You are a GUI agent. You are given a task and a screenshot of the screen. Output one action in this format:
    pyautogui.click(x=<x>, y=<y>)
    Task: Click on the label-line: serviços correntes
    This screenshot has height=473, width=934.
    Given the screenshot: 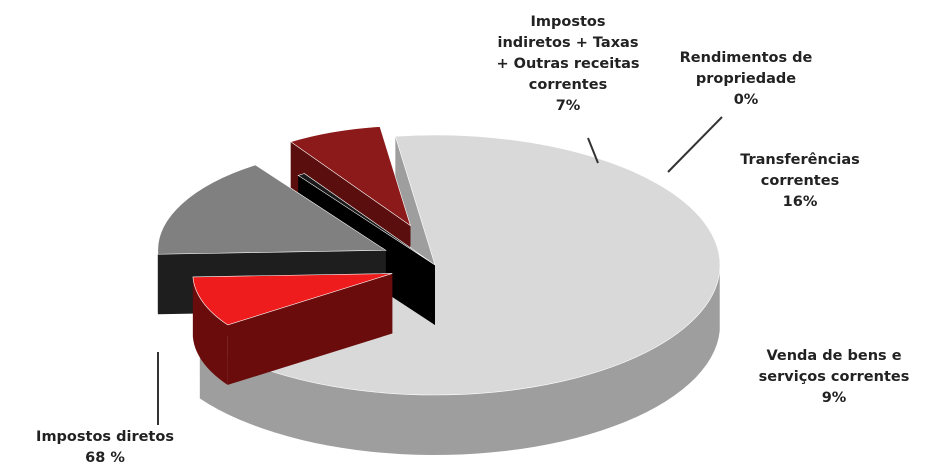 What is the action you would take?
    pyautogui.click(x=834, y=377)
    